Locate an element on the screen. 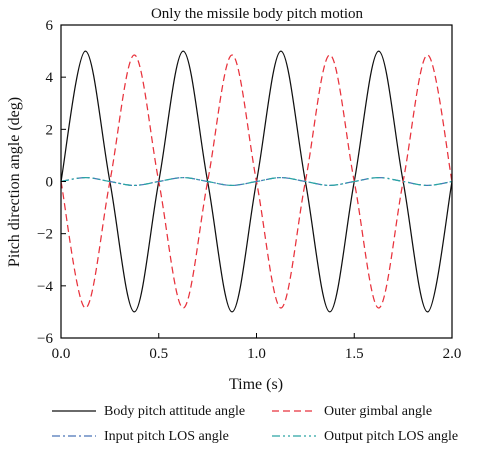 The height and width of the screenshot is (454, 500). x-tick-label: 0.0 is located at coordinates (61, 354).